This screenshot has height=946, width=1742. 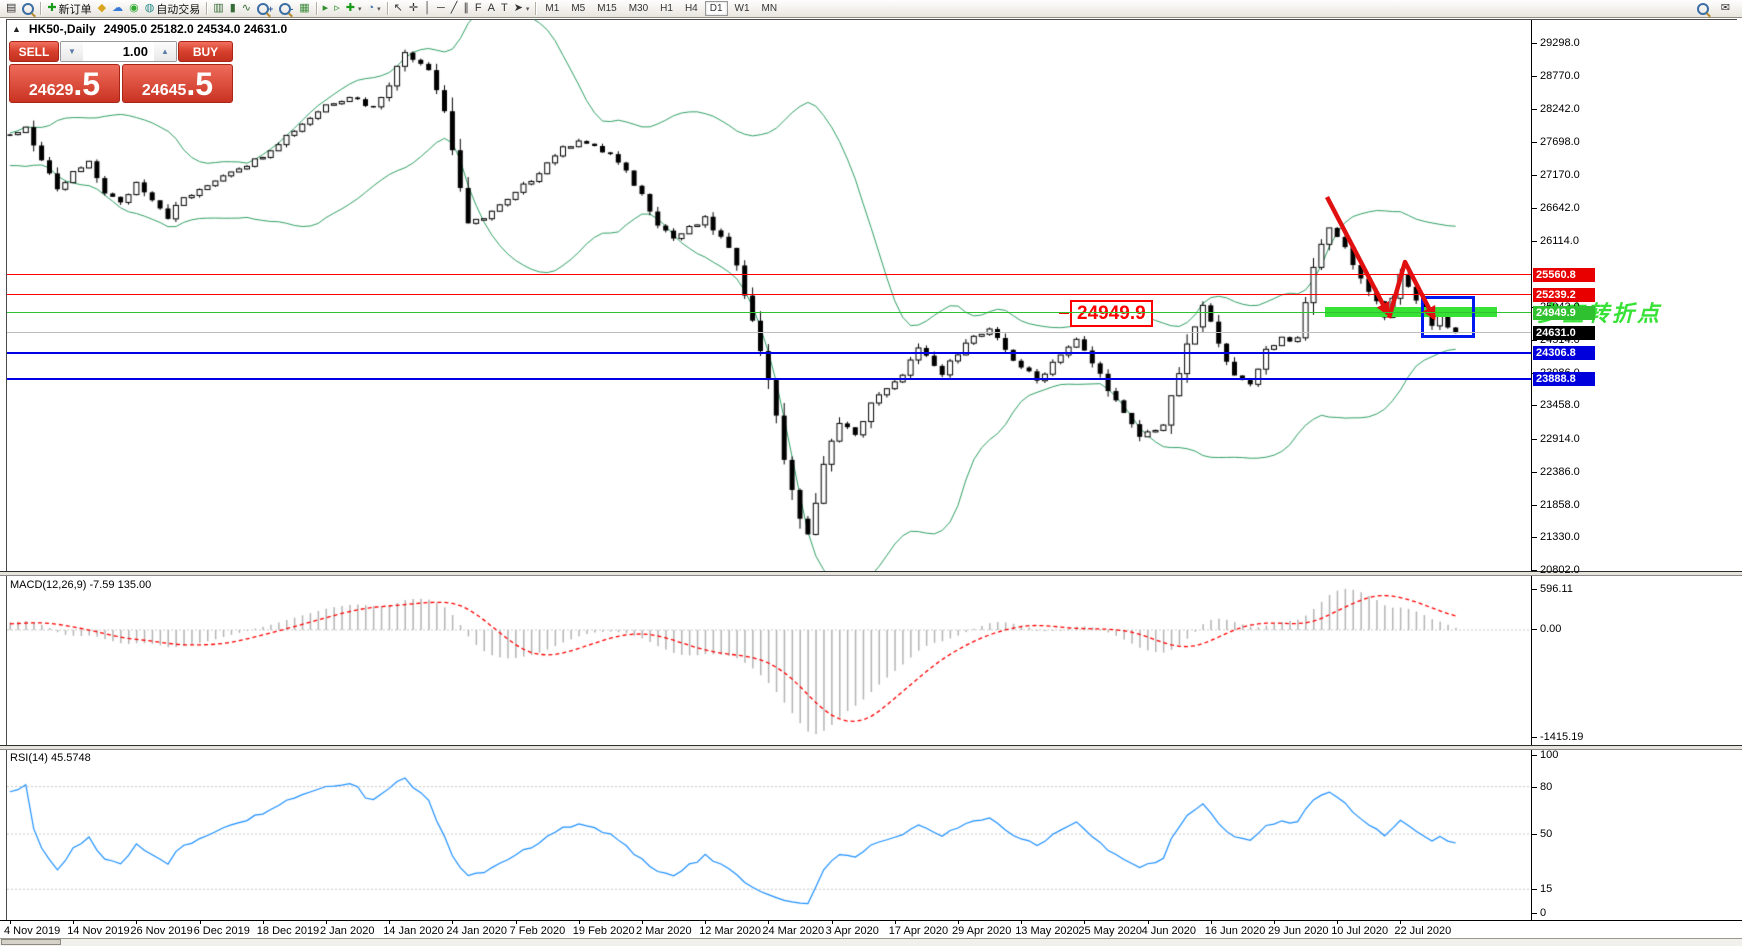 I want to click on crosshair-tool-button: ✛, so click(x=413, y=9).